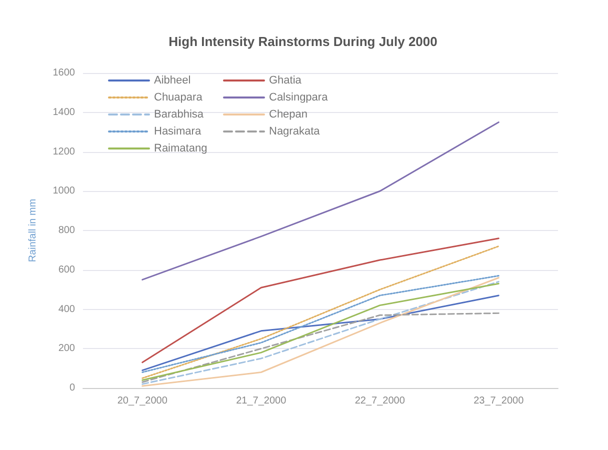  What do you see at coordinates (295, 132) in the screenshot?
I see `legend-label: Nagrakata` at bounding box center [295, 132].